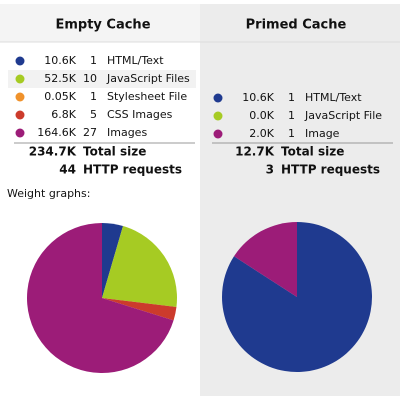 Image resolution: width=400 pixels, height=405 pixels. Describe the element at coordinates (261, 133) in the screenshot. I see `size: 2.0K` at that location.